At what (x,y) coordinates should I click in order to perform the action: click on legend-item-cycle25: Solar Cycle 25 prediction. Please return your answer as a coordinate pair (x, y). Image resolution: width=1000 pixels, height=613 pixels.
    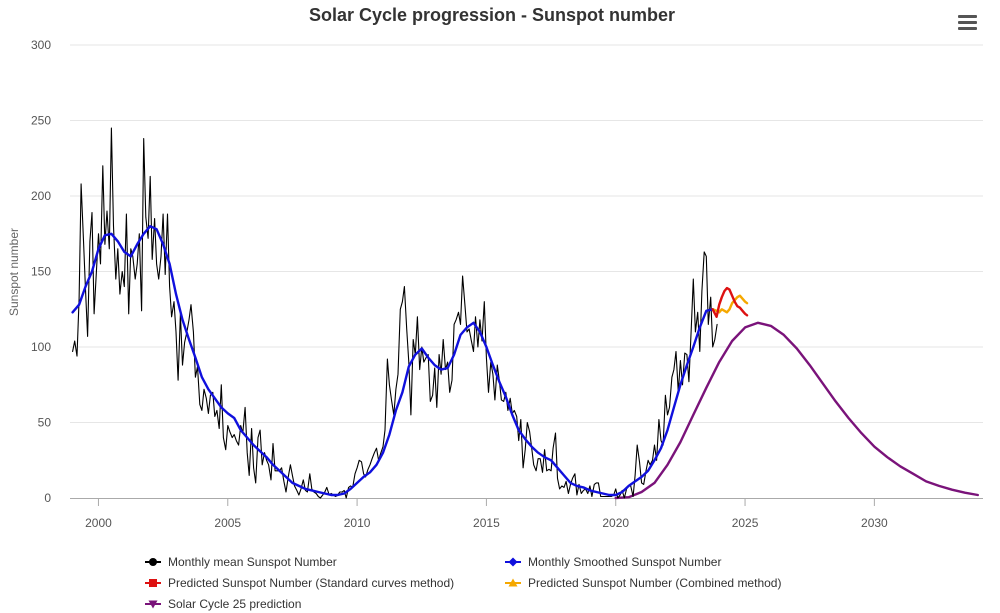
    Looking at the image, I should click on (223, 604).